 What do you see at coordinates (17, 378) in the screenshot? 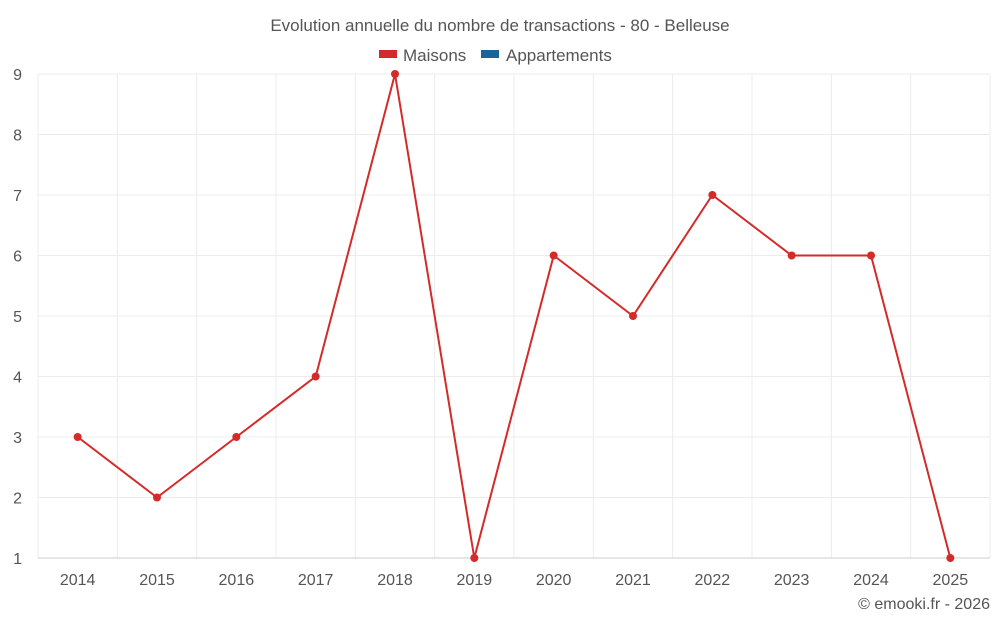
I see `y-tick-label: 4` at bounding box center [17, 378].